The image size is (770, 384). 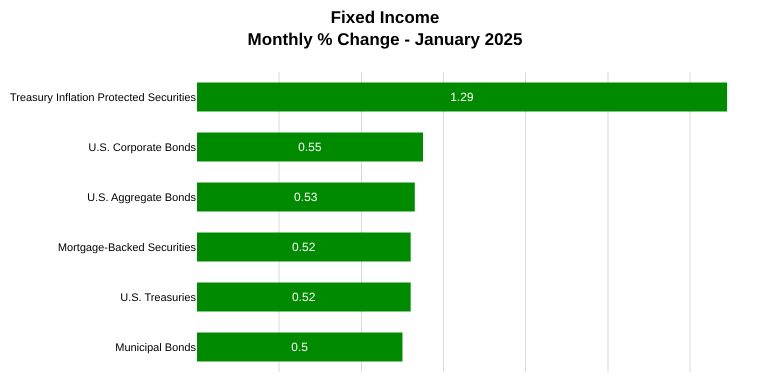 I want to click on data-label: 0.5, so click(x=299, y=347).